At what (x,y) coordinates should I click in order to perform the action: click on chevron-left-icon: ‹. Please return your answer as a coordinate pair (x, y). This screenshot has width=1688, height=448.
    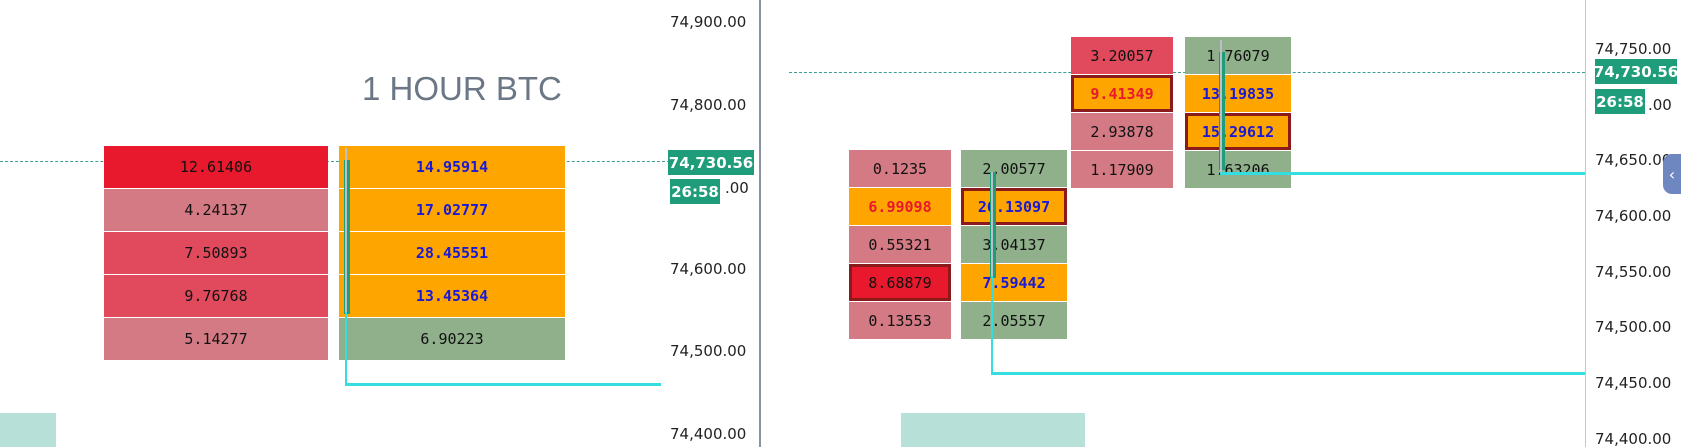
    Looking at the image, I should click on (1672, 174).